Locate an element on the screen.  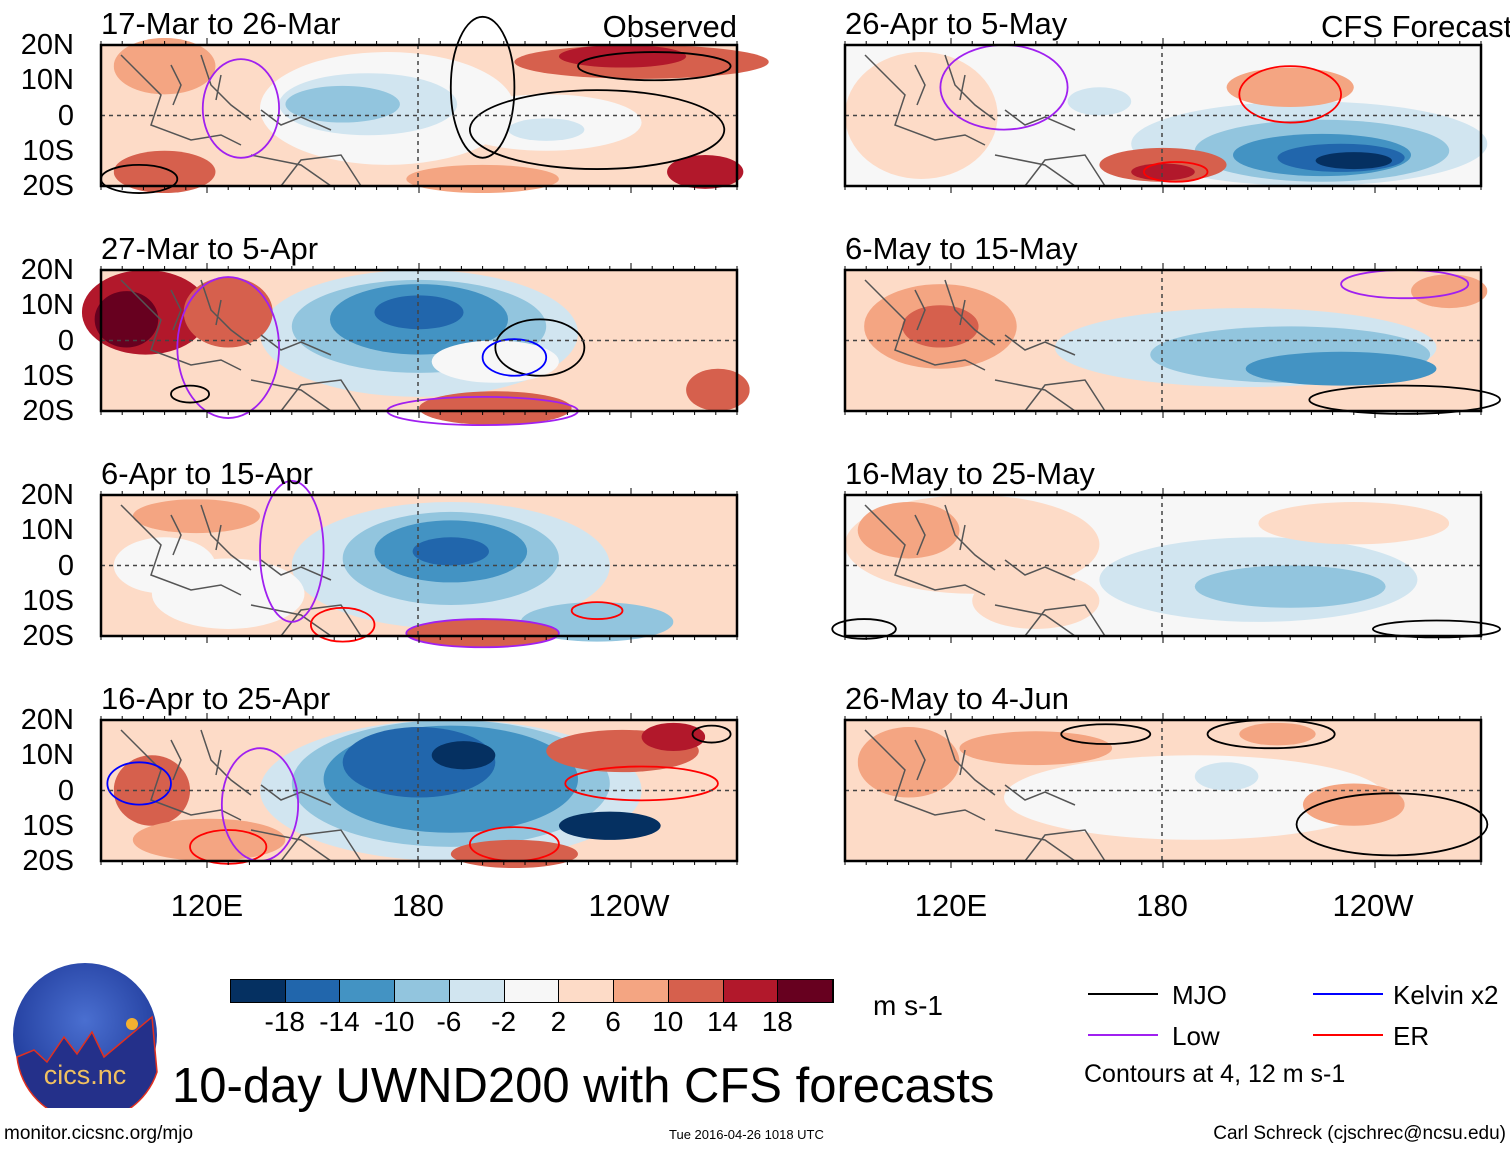
panel-type-label: CFS Forecast is located at coordinates (1415, 26).